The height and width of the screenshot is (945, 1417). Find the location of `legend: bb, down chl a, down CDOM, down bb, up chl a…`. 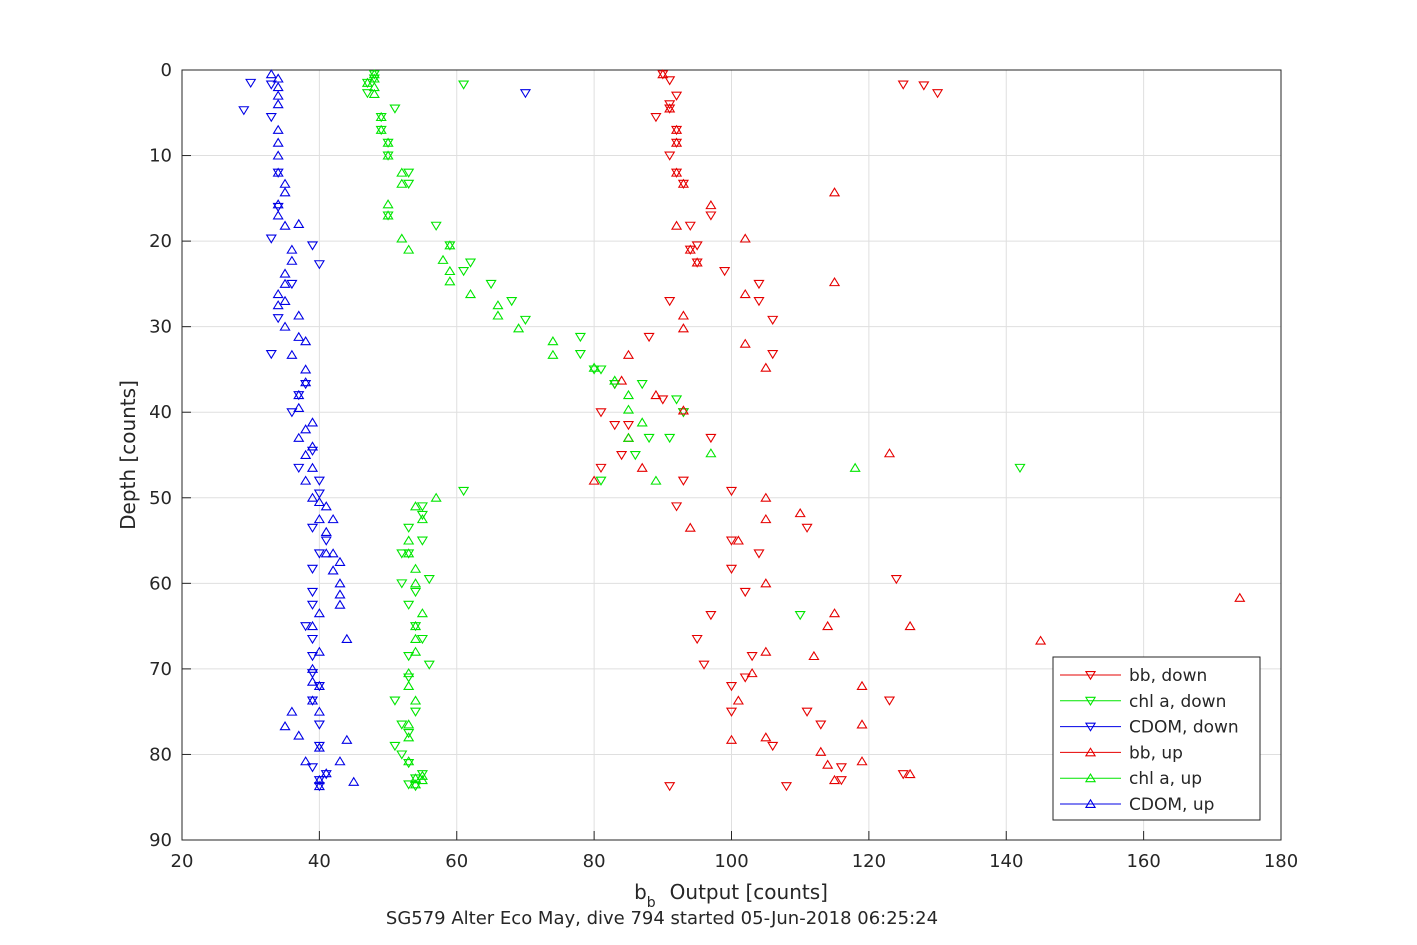

legend: bb, down chl a, down CDOM, down bb, up chl a… is located at coordinates (1156, 738).